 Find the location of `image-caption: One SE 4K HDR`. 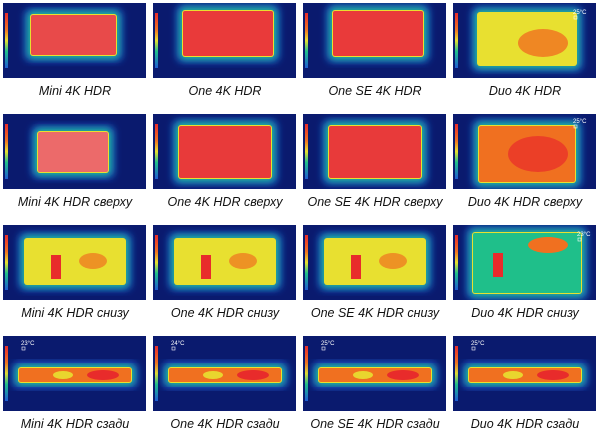

image-caption: One SE 4K HDR is located at coordinates (375, 91).